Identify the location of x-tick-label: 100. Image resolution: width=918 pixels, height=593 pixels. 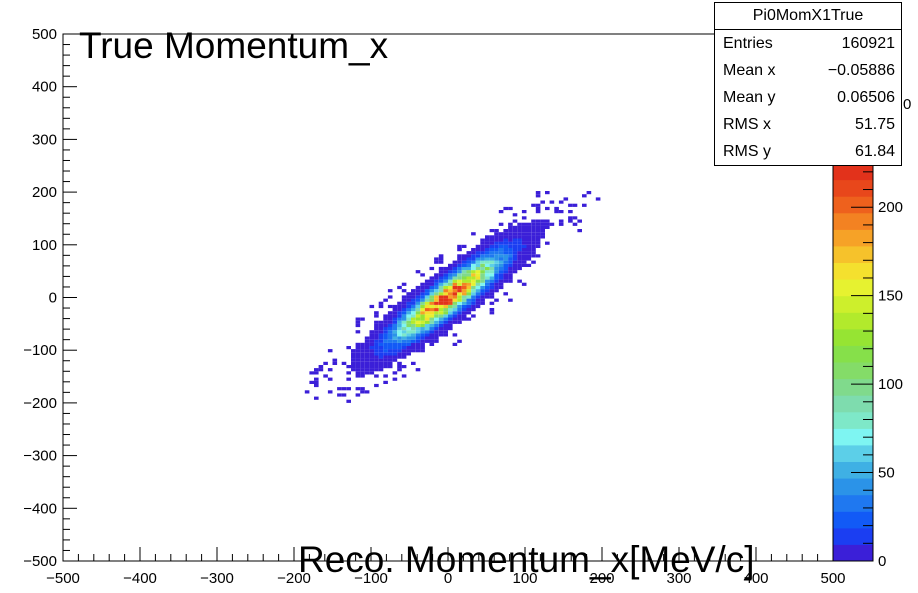
(524, 578).